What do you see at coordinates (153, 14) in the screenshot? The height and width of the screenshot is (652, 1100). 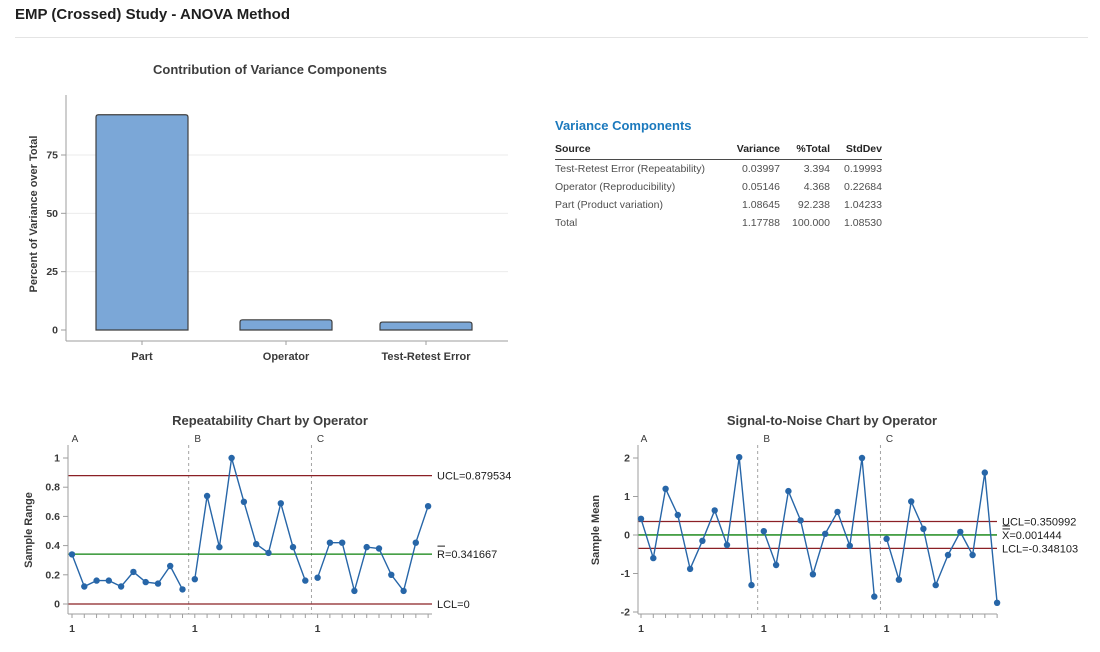 I see `page-title: EMP (Crossed) Study - ANOVA Method` at bounding box center [153, 14].